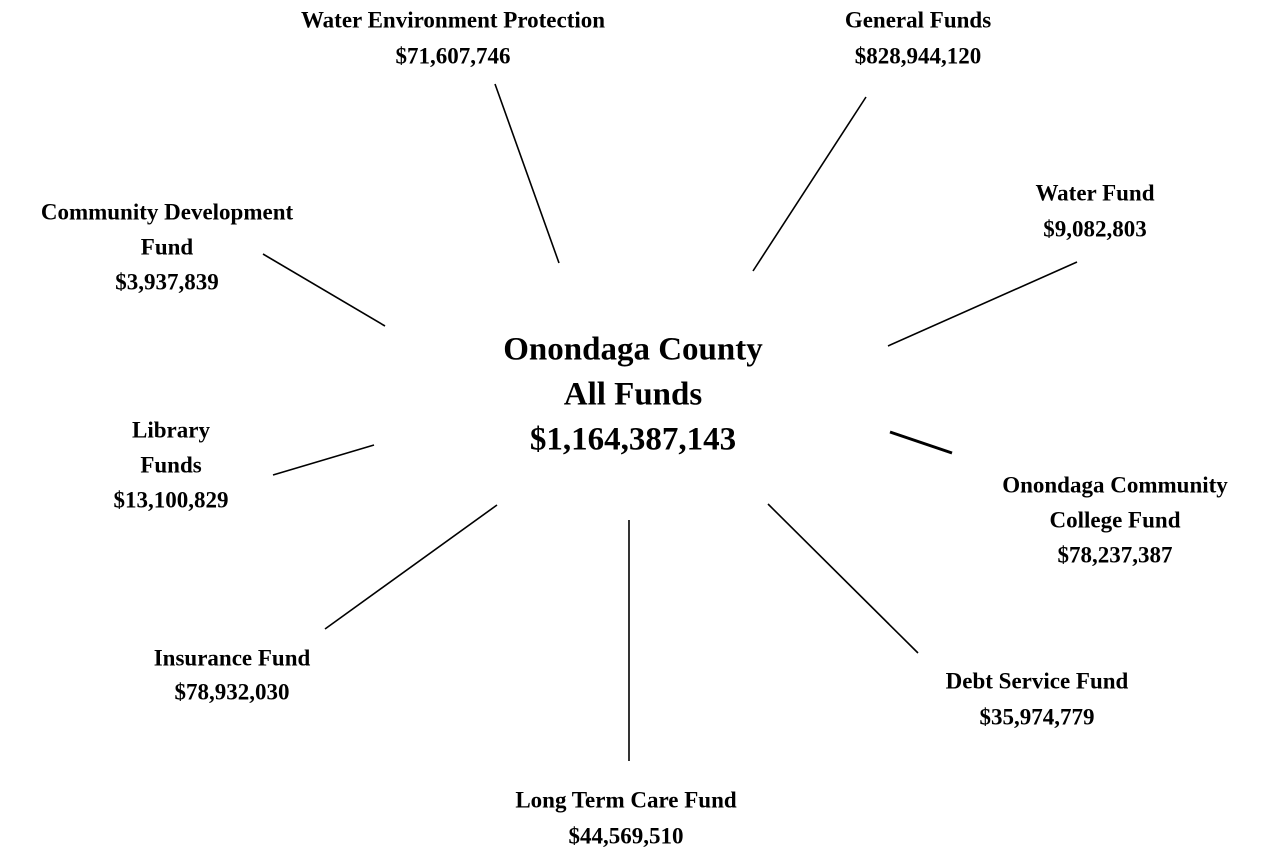  Describe the element at coordinates (626, 799) in the screenshot. I see `node-name: Long Term Care Fund` at that location.